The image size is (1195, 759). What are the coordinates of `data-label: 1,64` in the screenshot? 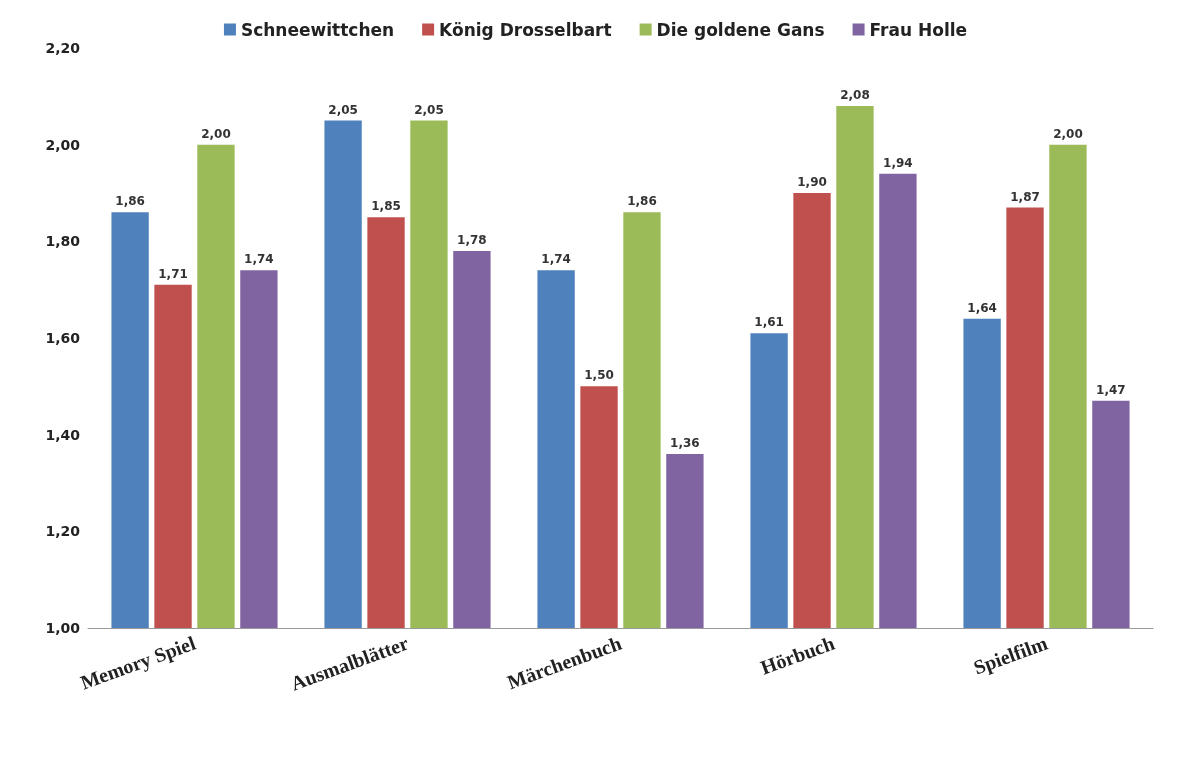 It's located at (982, 307).